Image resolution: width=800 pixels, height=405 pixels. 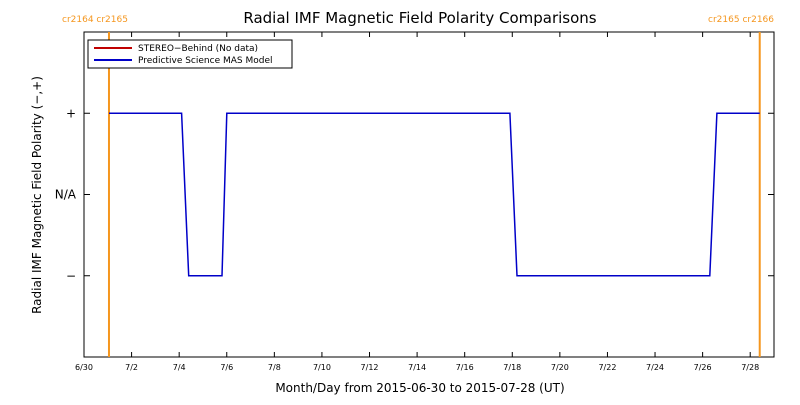 What do you see at coordinates (703, 367) in the screenshot?
I see `x-tick-label-13: 7/26` at bounding box center [703, 367].